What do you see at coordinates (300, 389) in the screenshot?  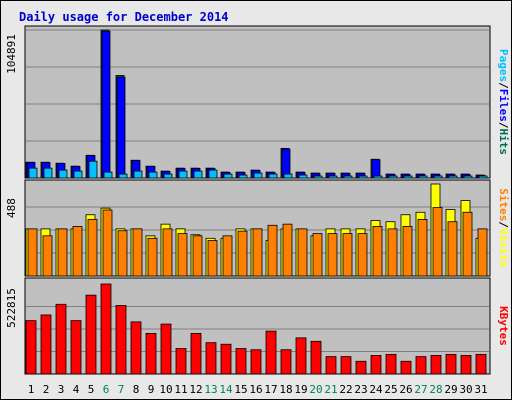 I see `day-label-19: 19` at bounding box center [300, 389].